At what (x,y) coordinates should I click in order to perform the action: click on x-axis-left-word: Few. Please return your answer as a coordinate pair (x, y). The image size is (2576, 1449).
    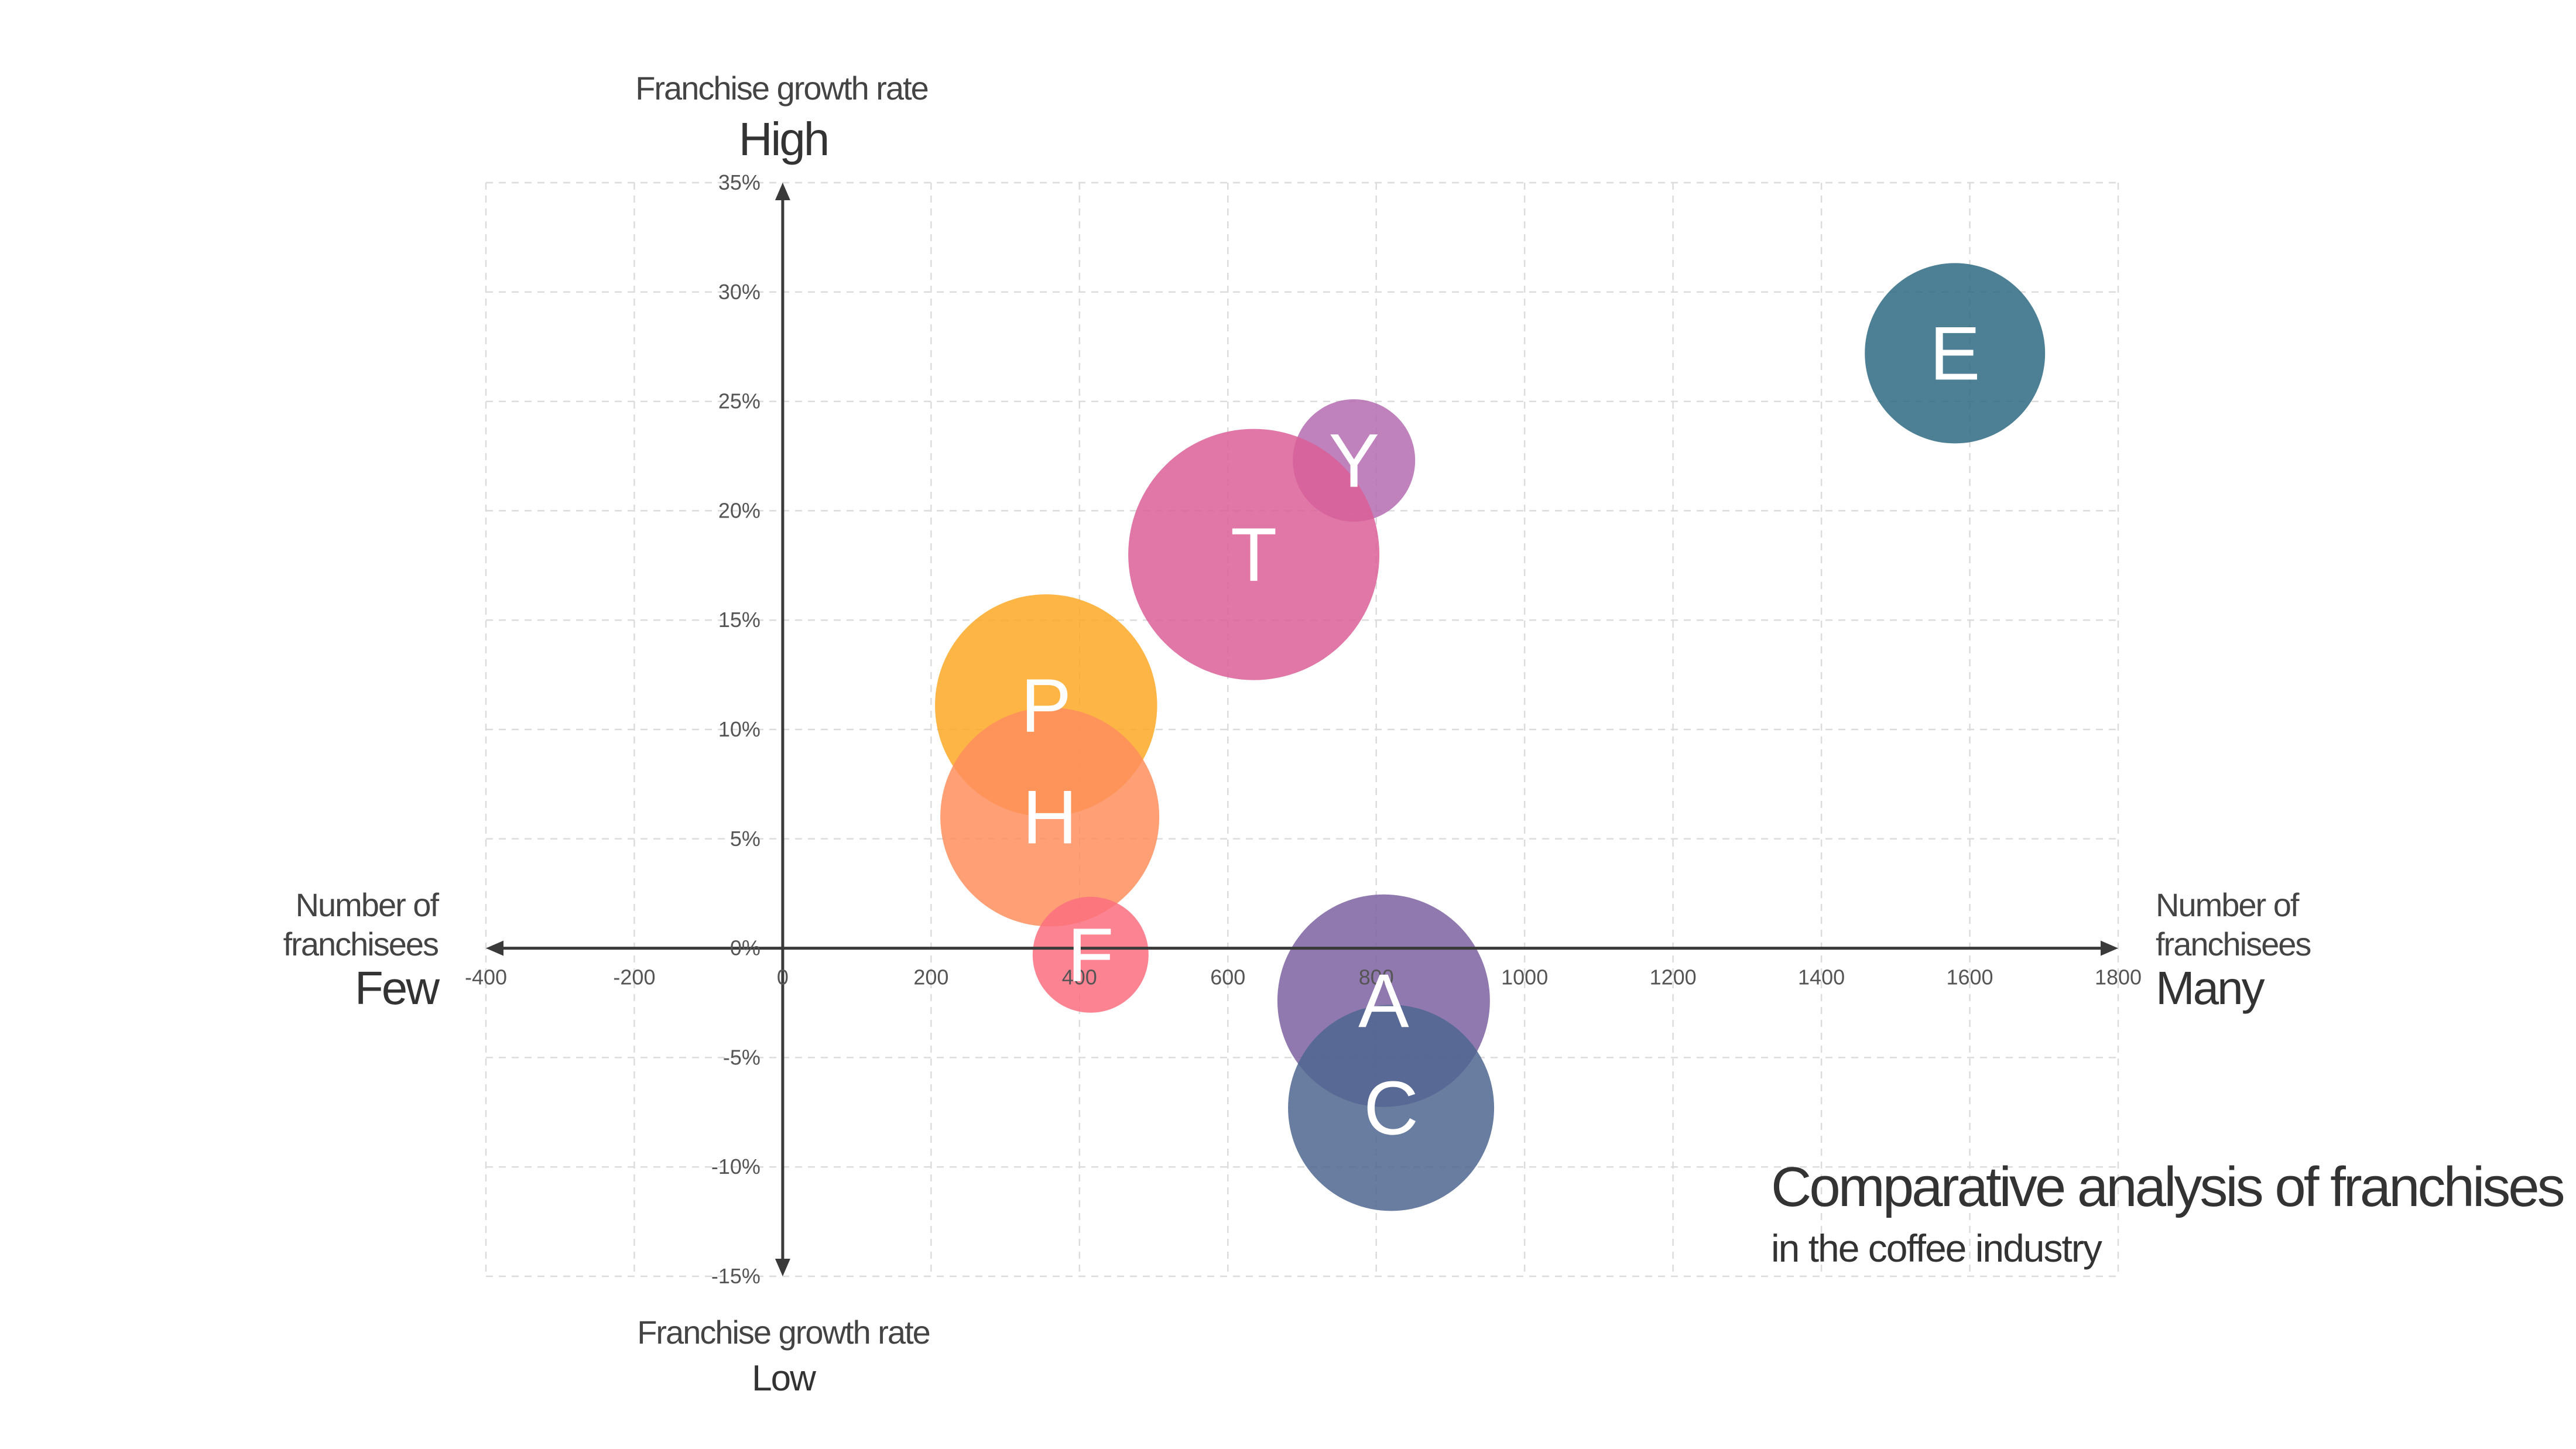
    Looking at the image, I should click on (397, 988).